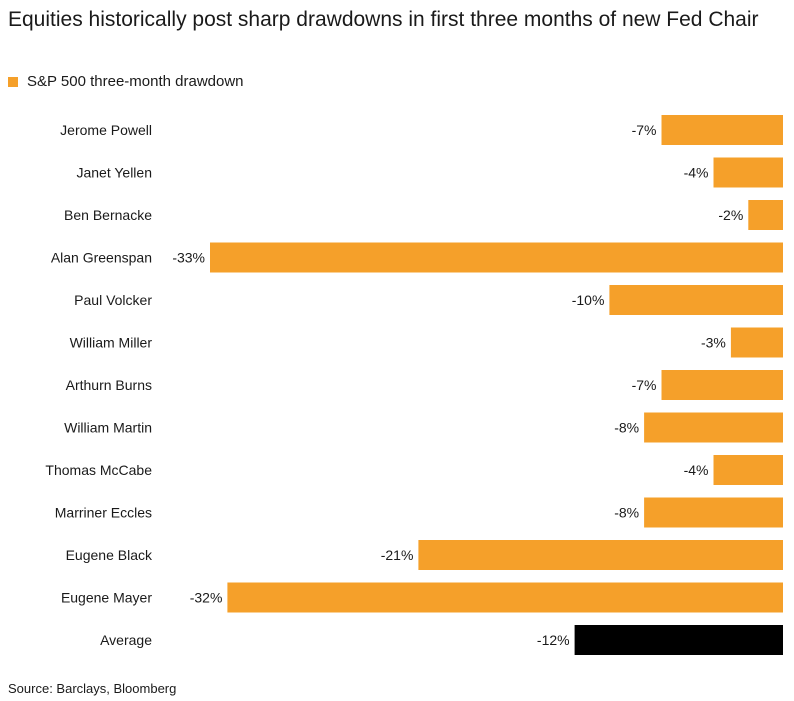 This screenshot has width=794, height=701. I want to click on bar-arthurn-burns, so click(722, 385).